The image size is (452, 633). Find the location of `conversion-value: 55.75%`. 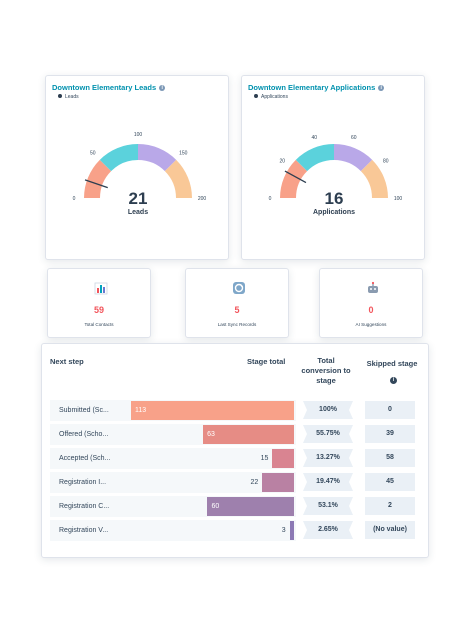

conversion-value: 55.75% is located at coordinates (328, 434).